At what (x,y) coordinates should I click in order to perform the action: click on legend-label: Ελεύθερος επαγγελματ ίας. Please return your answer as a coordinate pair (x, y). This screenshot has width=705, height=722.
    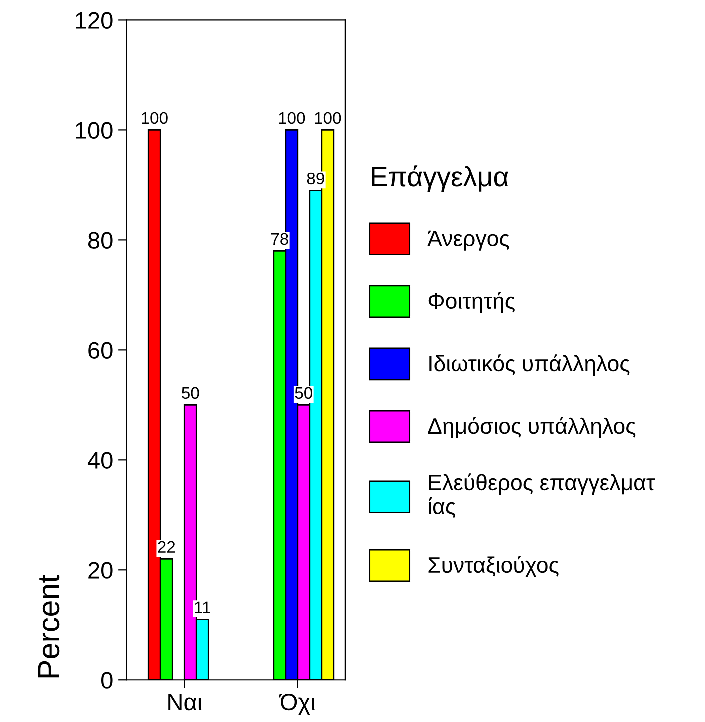
    Looking at the image, I should click on (542, 496).